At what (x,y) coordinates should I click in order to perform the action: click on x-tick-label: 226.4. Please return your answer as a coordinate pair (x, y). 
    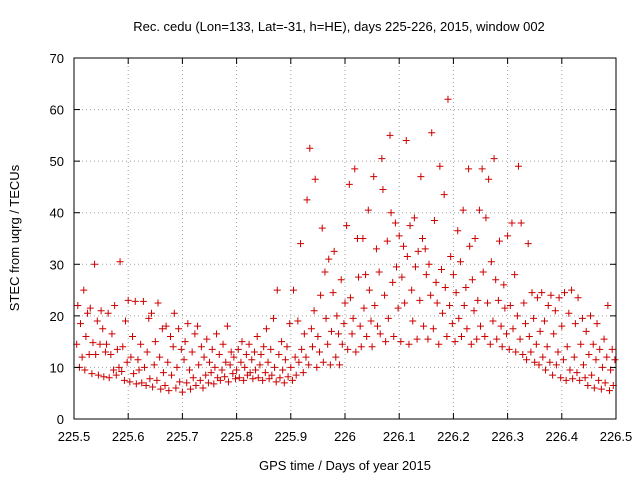
    Looking at the image, I should click on (562, 436).